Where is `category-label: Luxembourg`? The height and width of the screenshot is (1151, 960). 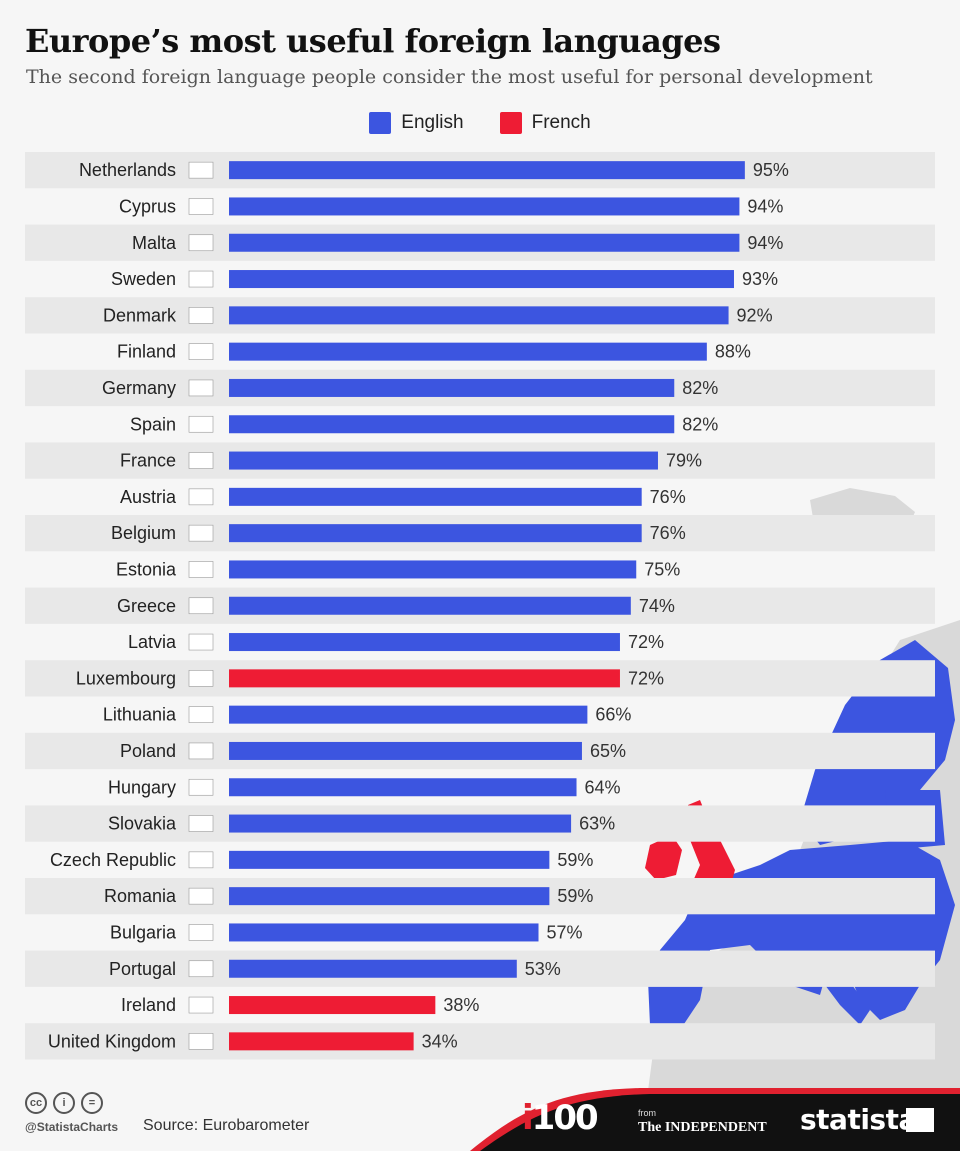
category-label: Luxembourg is located at coordinates (126, 678).